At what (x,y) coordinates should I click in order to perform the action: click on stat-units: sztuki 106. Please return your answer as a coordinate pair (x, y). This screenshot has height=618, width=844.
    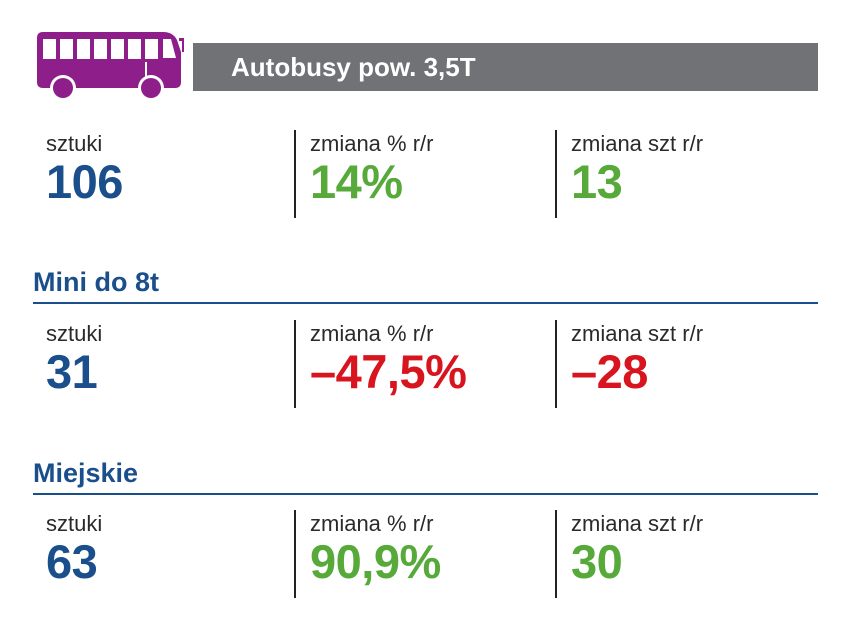
    Looking at the image, I should click on (166, 174).